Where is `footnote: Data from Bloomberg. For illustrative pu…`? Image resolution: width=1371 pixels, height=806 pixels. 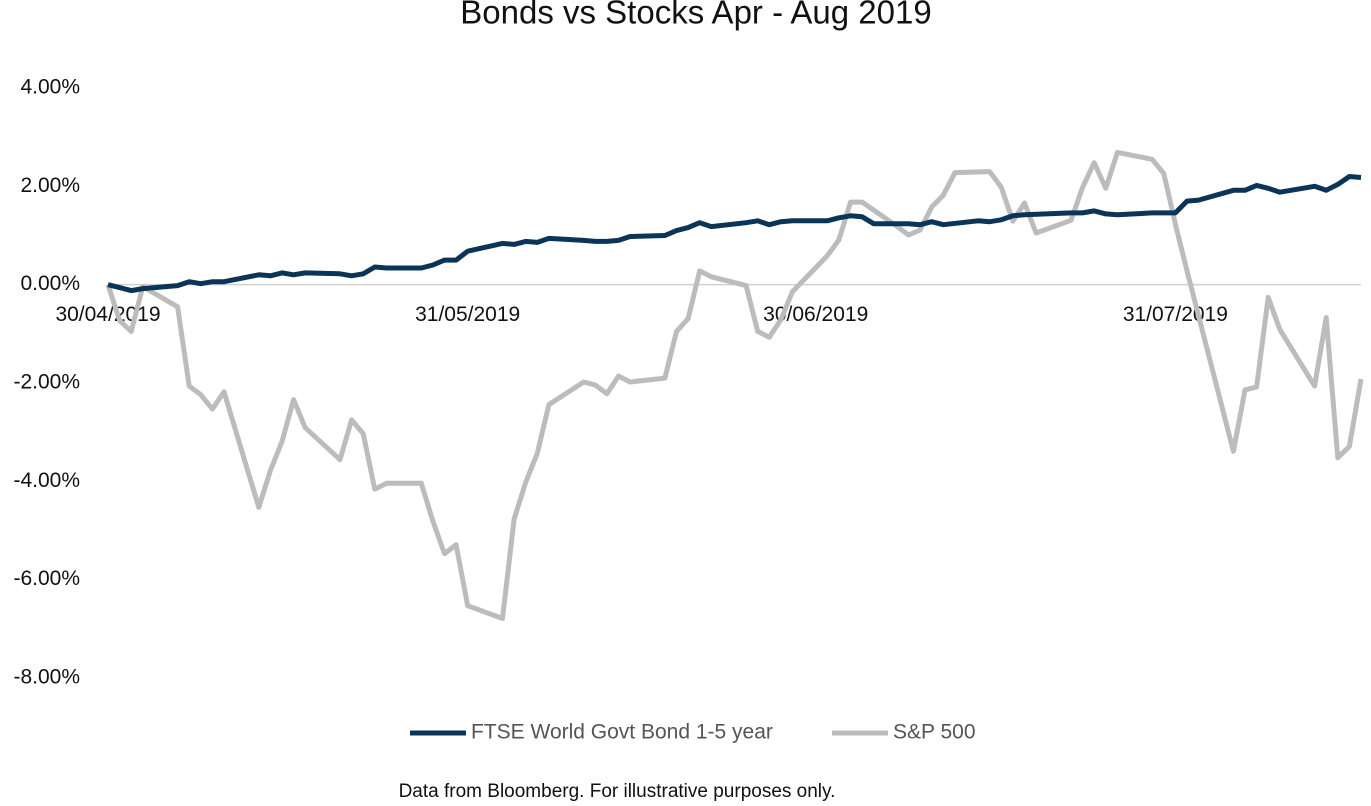
footnote: Data from Bloomberg. For illustrative pu… is located at coordinates (617, 791).